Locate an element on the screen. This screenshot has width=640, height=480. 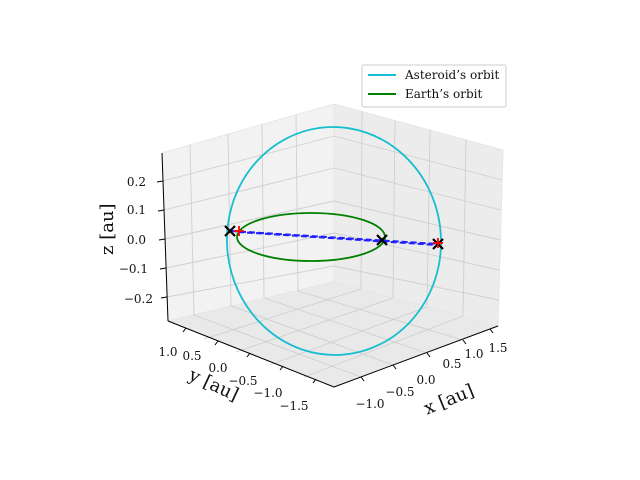
y-tick-label: −1.0 is located at coordinates (267, 393).